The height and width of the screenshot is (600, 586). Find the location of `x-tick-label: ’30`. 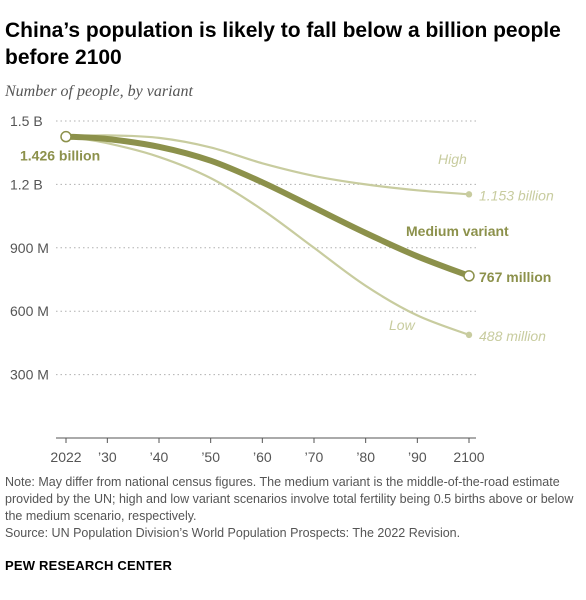

x-tick-label: ’30 is located at coordinates (107, 457).